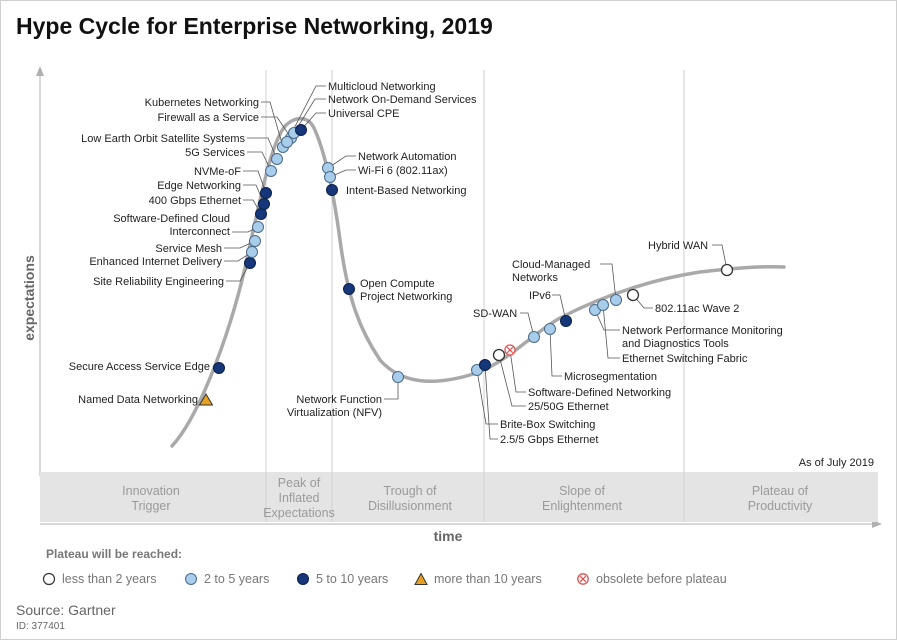 This screenshot has height=640, width=897. Describe the element at coordinates (334, 406) in the screenshot. I see `label-network-function-virtualization-nfv: Network Function Virtualization (NFV)` at that location.